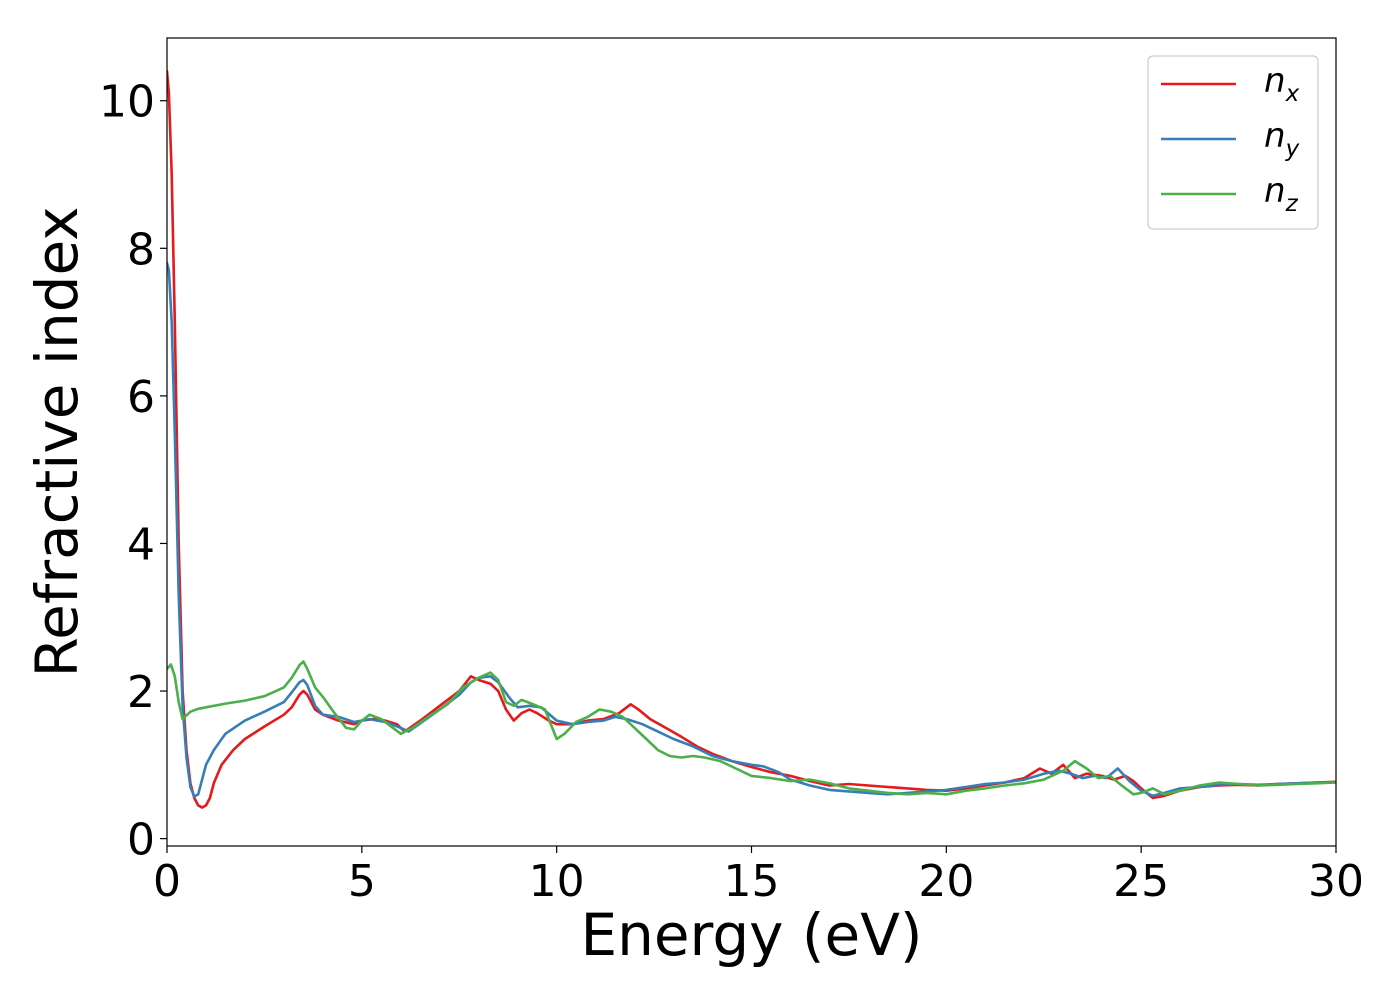 Image resolution: width=1400 pixels, height=1000 pixels. What do you see at coordinates (127, 102) in the screenshot?
I see `y-tick-label: 10` at bounding box center [127, 102].